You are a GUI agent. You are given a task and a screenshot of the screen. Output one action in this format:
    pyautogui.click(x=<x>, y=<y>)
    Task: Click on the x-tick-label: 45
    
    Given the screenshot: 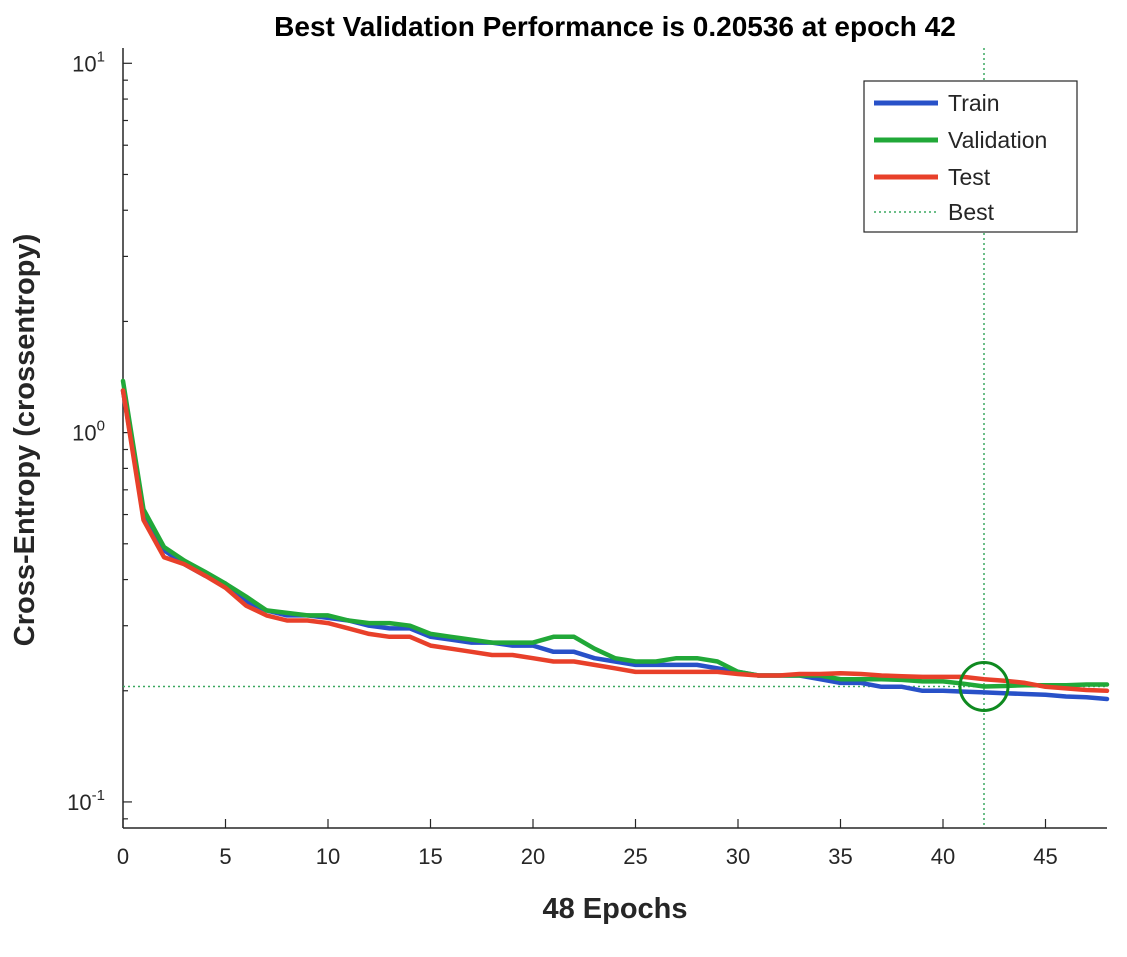 What is the action you would take?
    pyautogui.click(x=1045, y=856)
    